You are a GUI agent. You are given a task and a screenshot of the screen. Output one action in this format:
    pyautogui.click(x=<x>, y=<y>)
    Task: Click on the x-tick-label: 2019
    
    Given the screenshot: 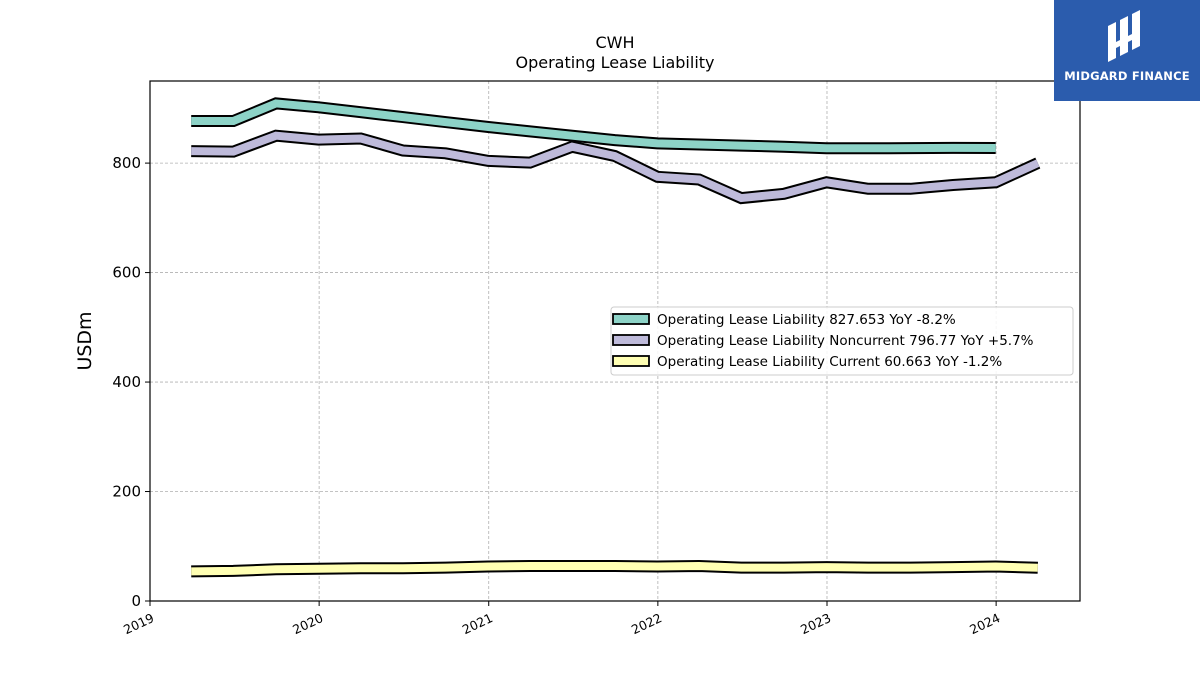 What is the action you would take?
    pyautogui.click(x=138, y=623)
    